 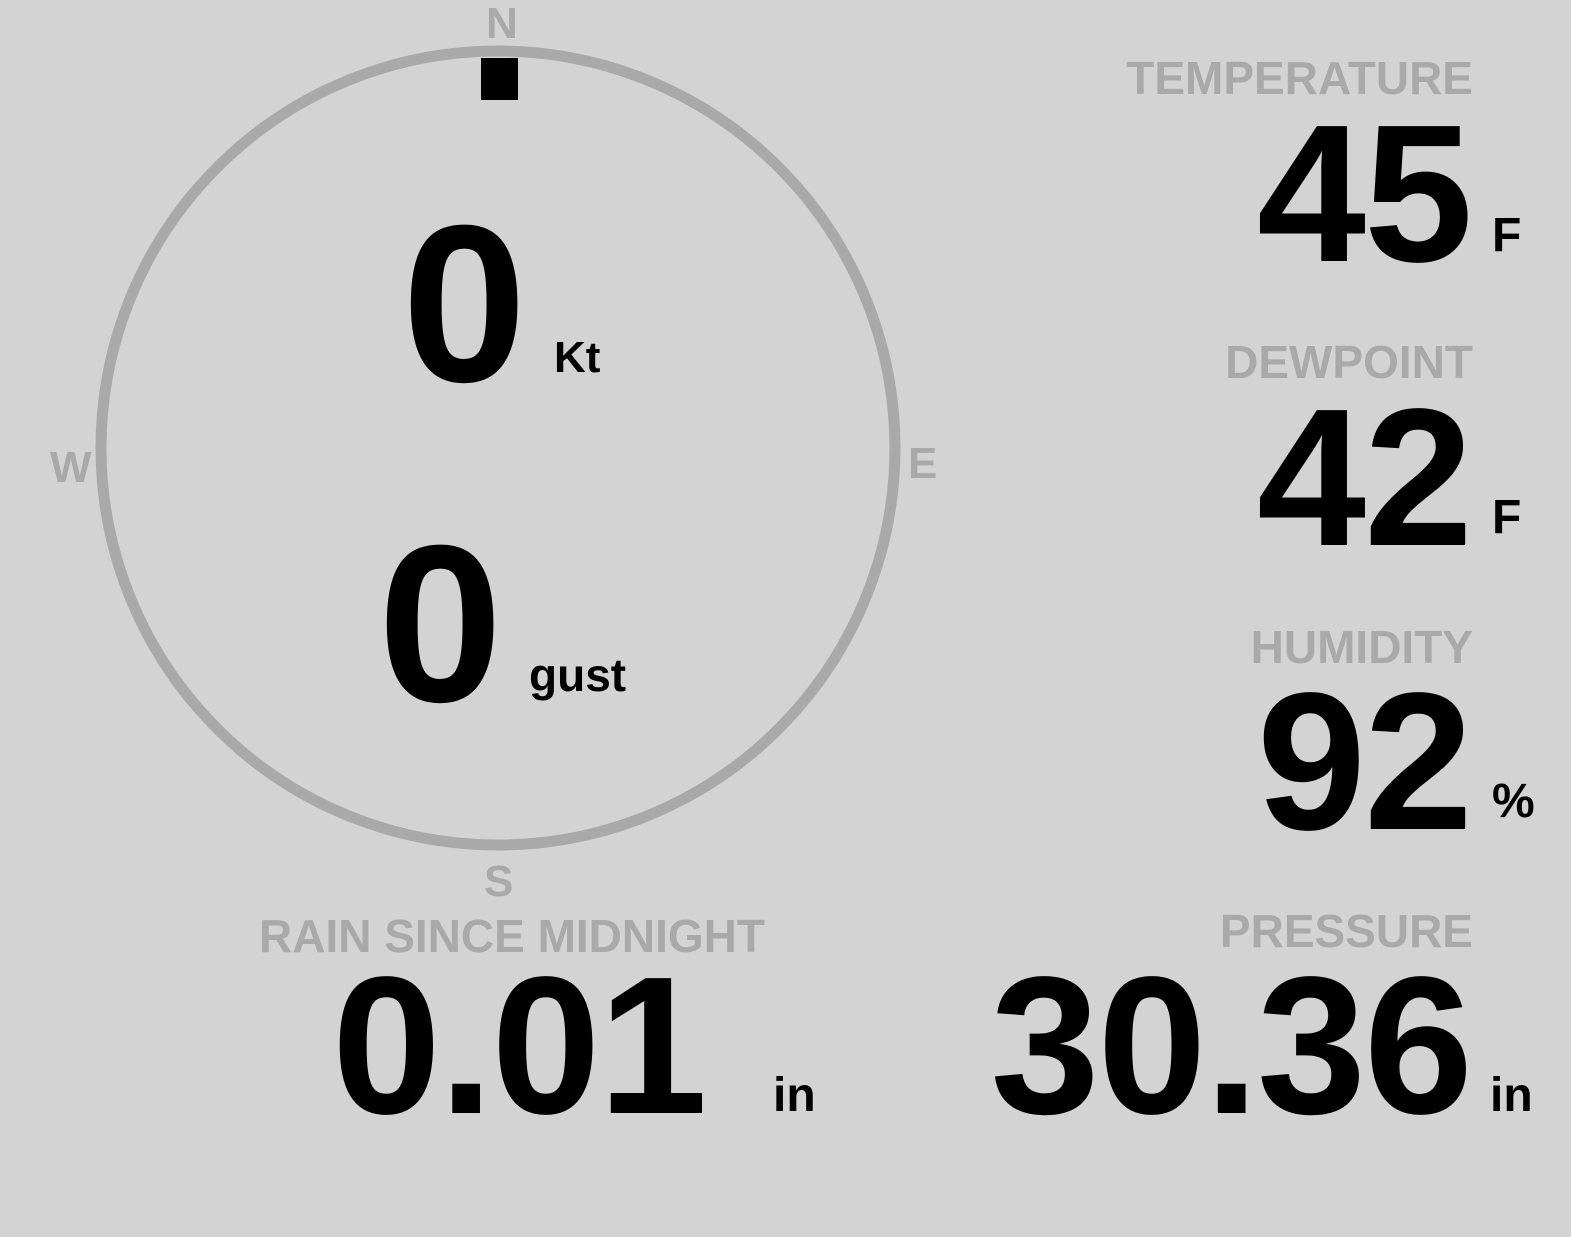 What do you see at coordinates (499, 881) in the screenshot?
I see `compass-south-label: S` at bounding box center [499, 881].